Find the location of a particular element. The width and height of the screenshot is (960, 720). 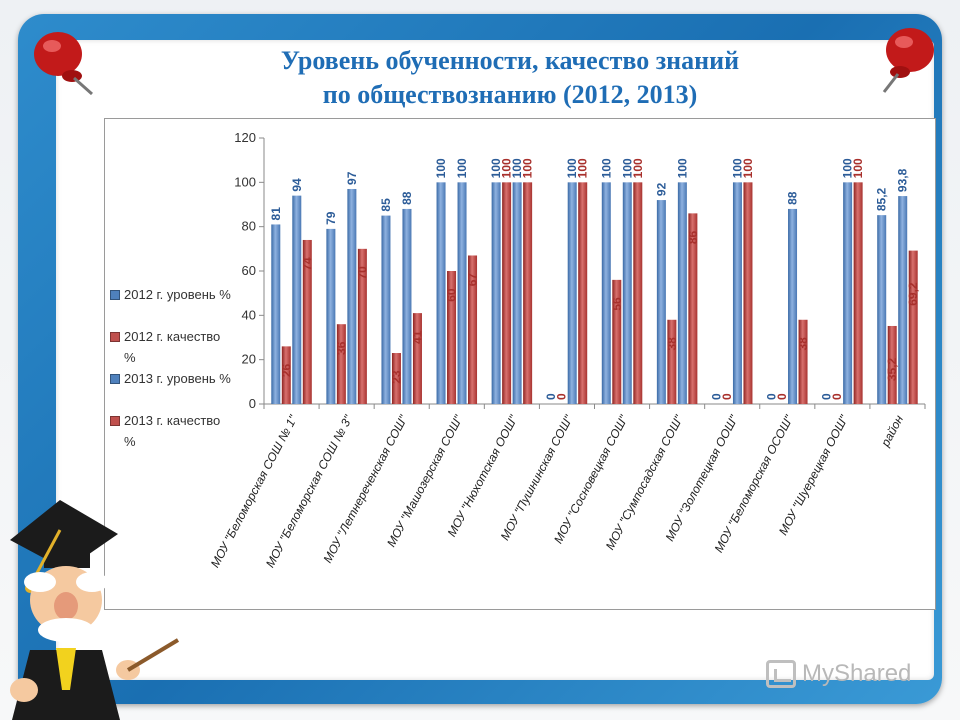

y-tick-label: 20 is located at coordinates (249, 359).